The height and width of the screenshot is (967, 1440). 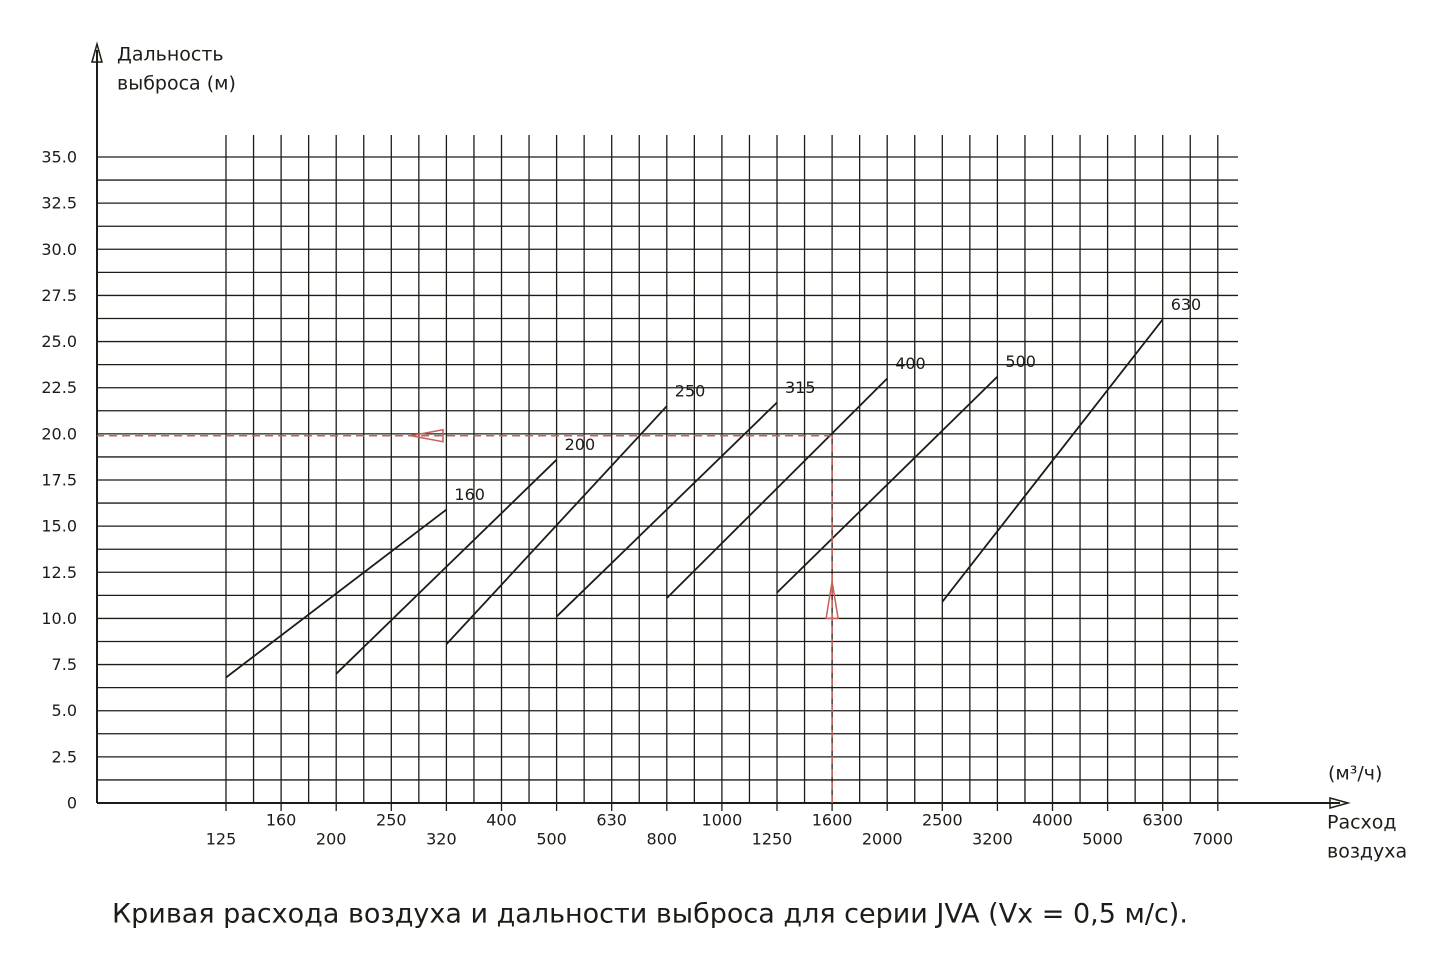 What do you see at coordinates (800, 387) in the screenshot?
I see `series-label: 315` at bounding box center [800, 387].